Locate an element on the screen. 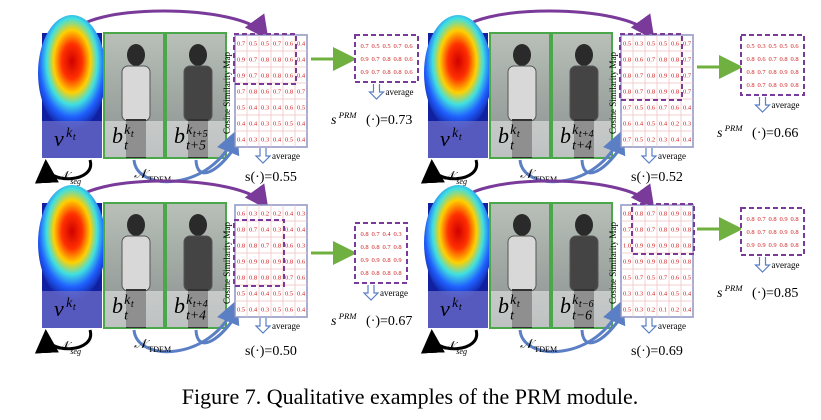  tdem-label-sub: TDEM is located at coordinates (159, 179).